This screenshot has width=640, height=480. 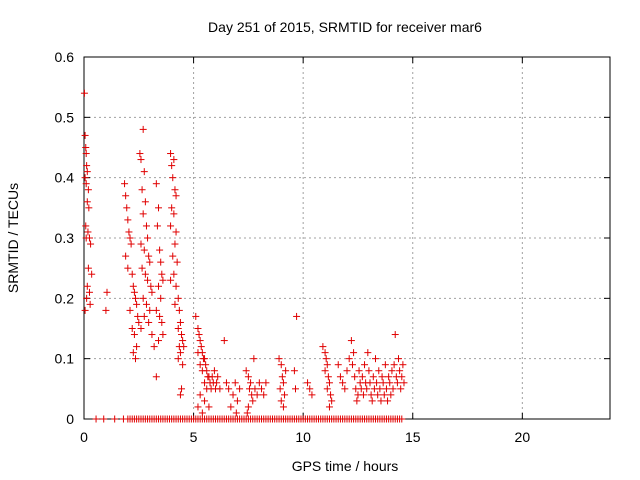 I want to click on x-tick-label: 20, so click(x=523, y=437).